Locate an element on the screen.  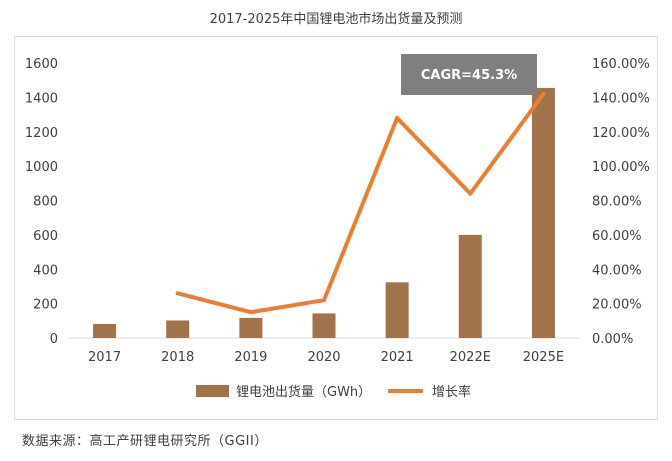
x-tick-label: 2018 is located at coordinates (177, 357).